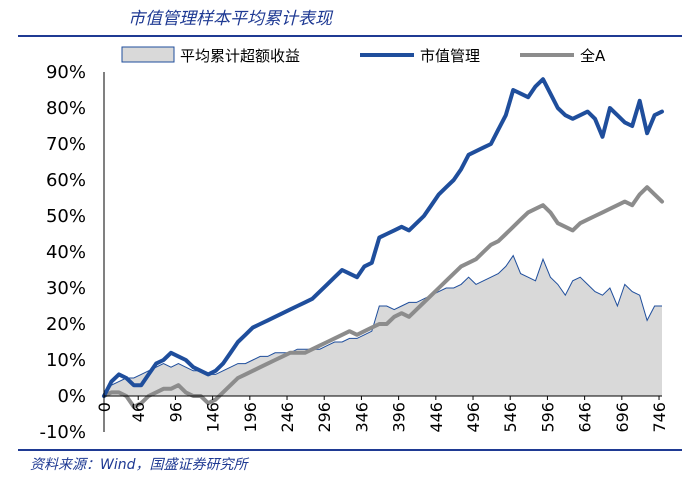 This screenshot has height=481, width=700. Describe the element at coordinates (585, 417) in the screenshot. I see `x-tick-label: 646` at that location.